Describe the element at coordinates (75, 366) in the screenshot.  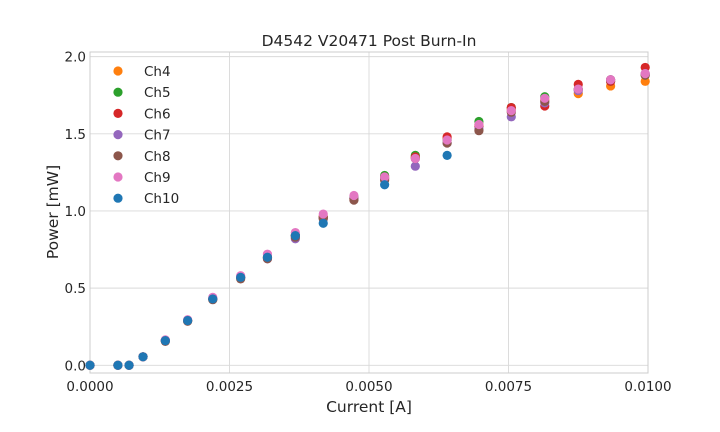
I see `y-tick-label: 0.0` at that location.